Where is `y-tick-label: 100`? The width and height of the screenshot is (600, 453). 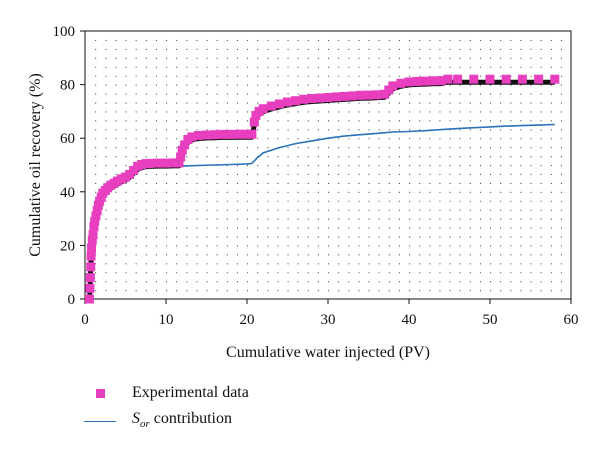
y-tick-label: 100 is located at coordinates (64, 32).